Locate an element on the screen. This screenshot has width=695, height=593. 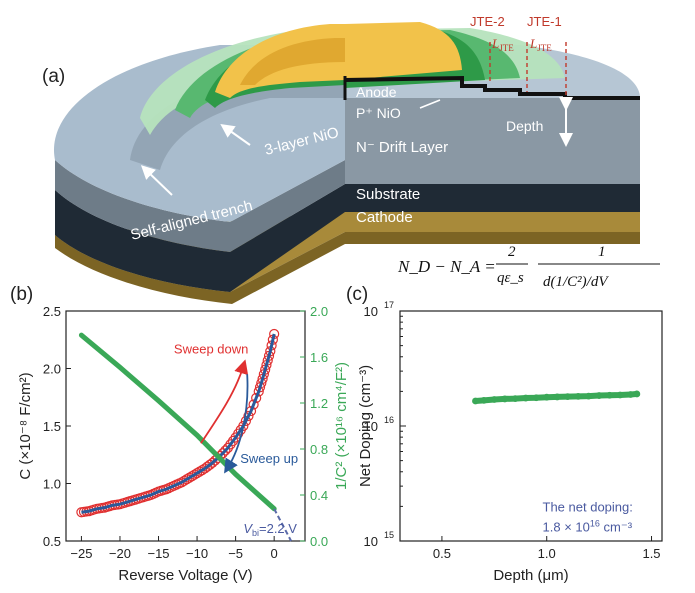
panel-c-label: (c) is located at coordinates (357, 294).